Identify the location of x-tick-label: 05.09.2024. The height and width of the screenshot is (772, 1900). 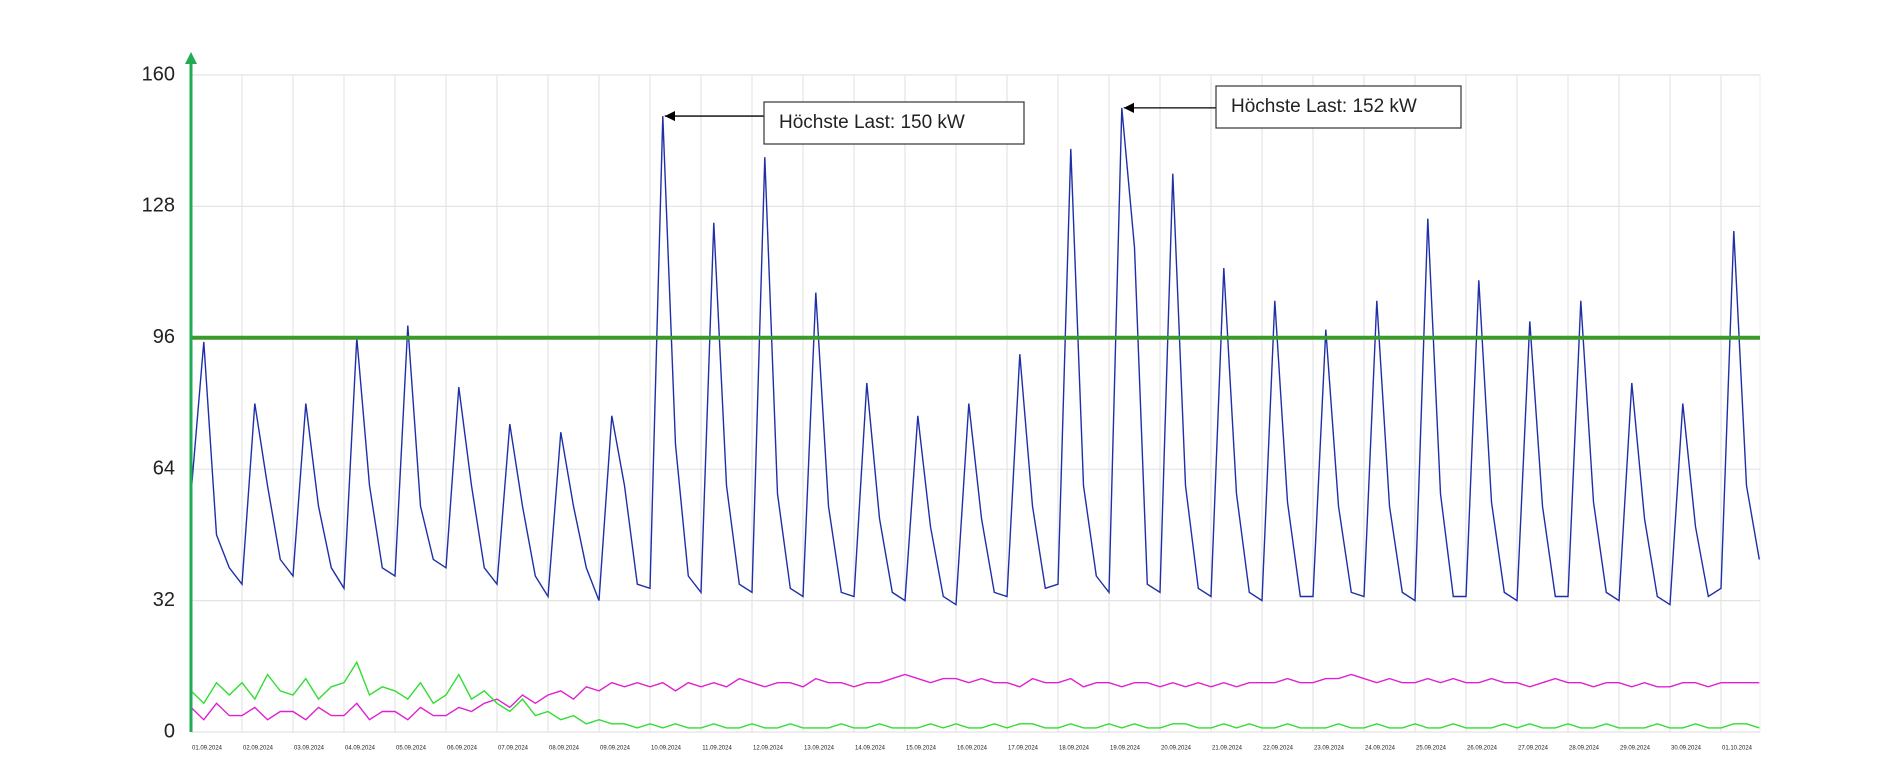
(411, 749).